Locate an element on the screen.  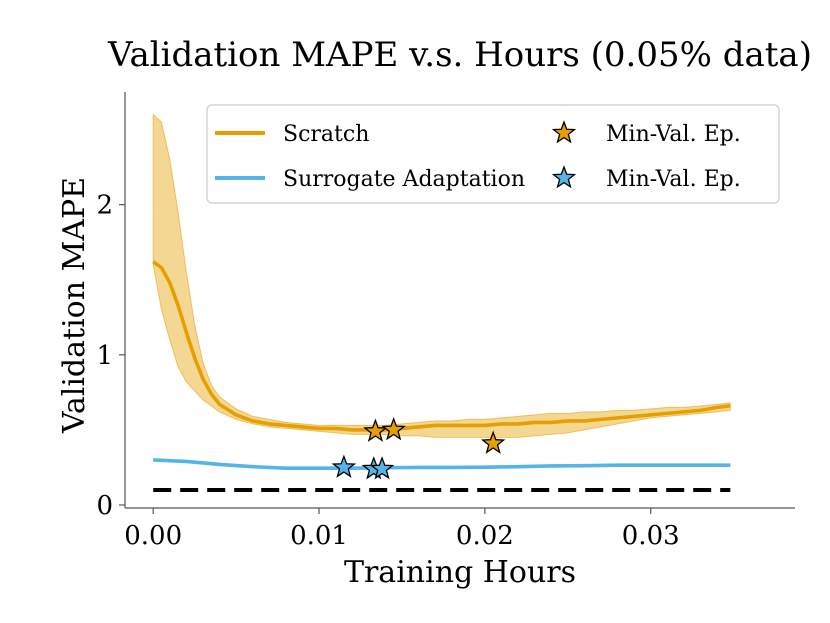
x-tick-label: 0.00 is located at coordinates (153, 536).